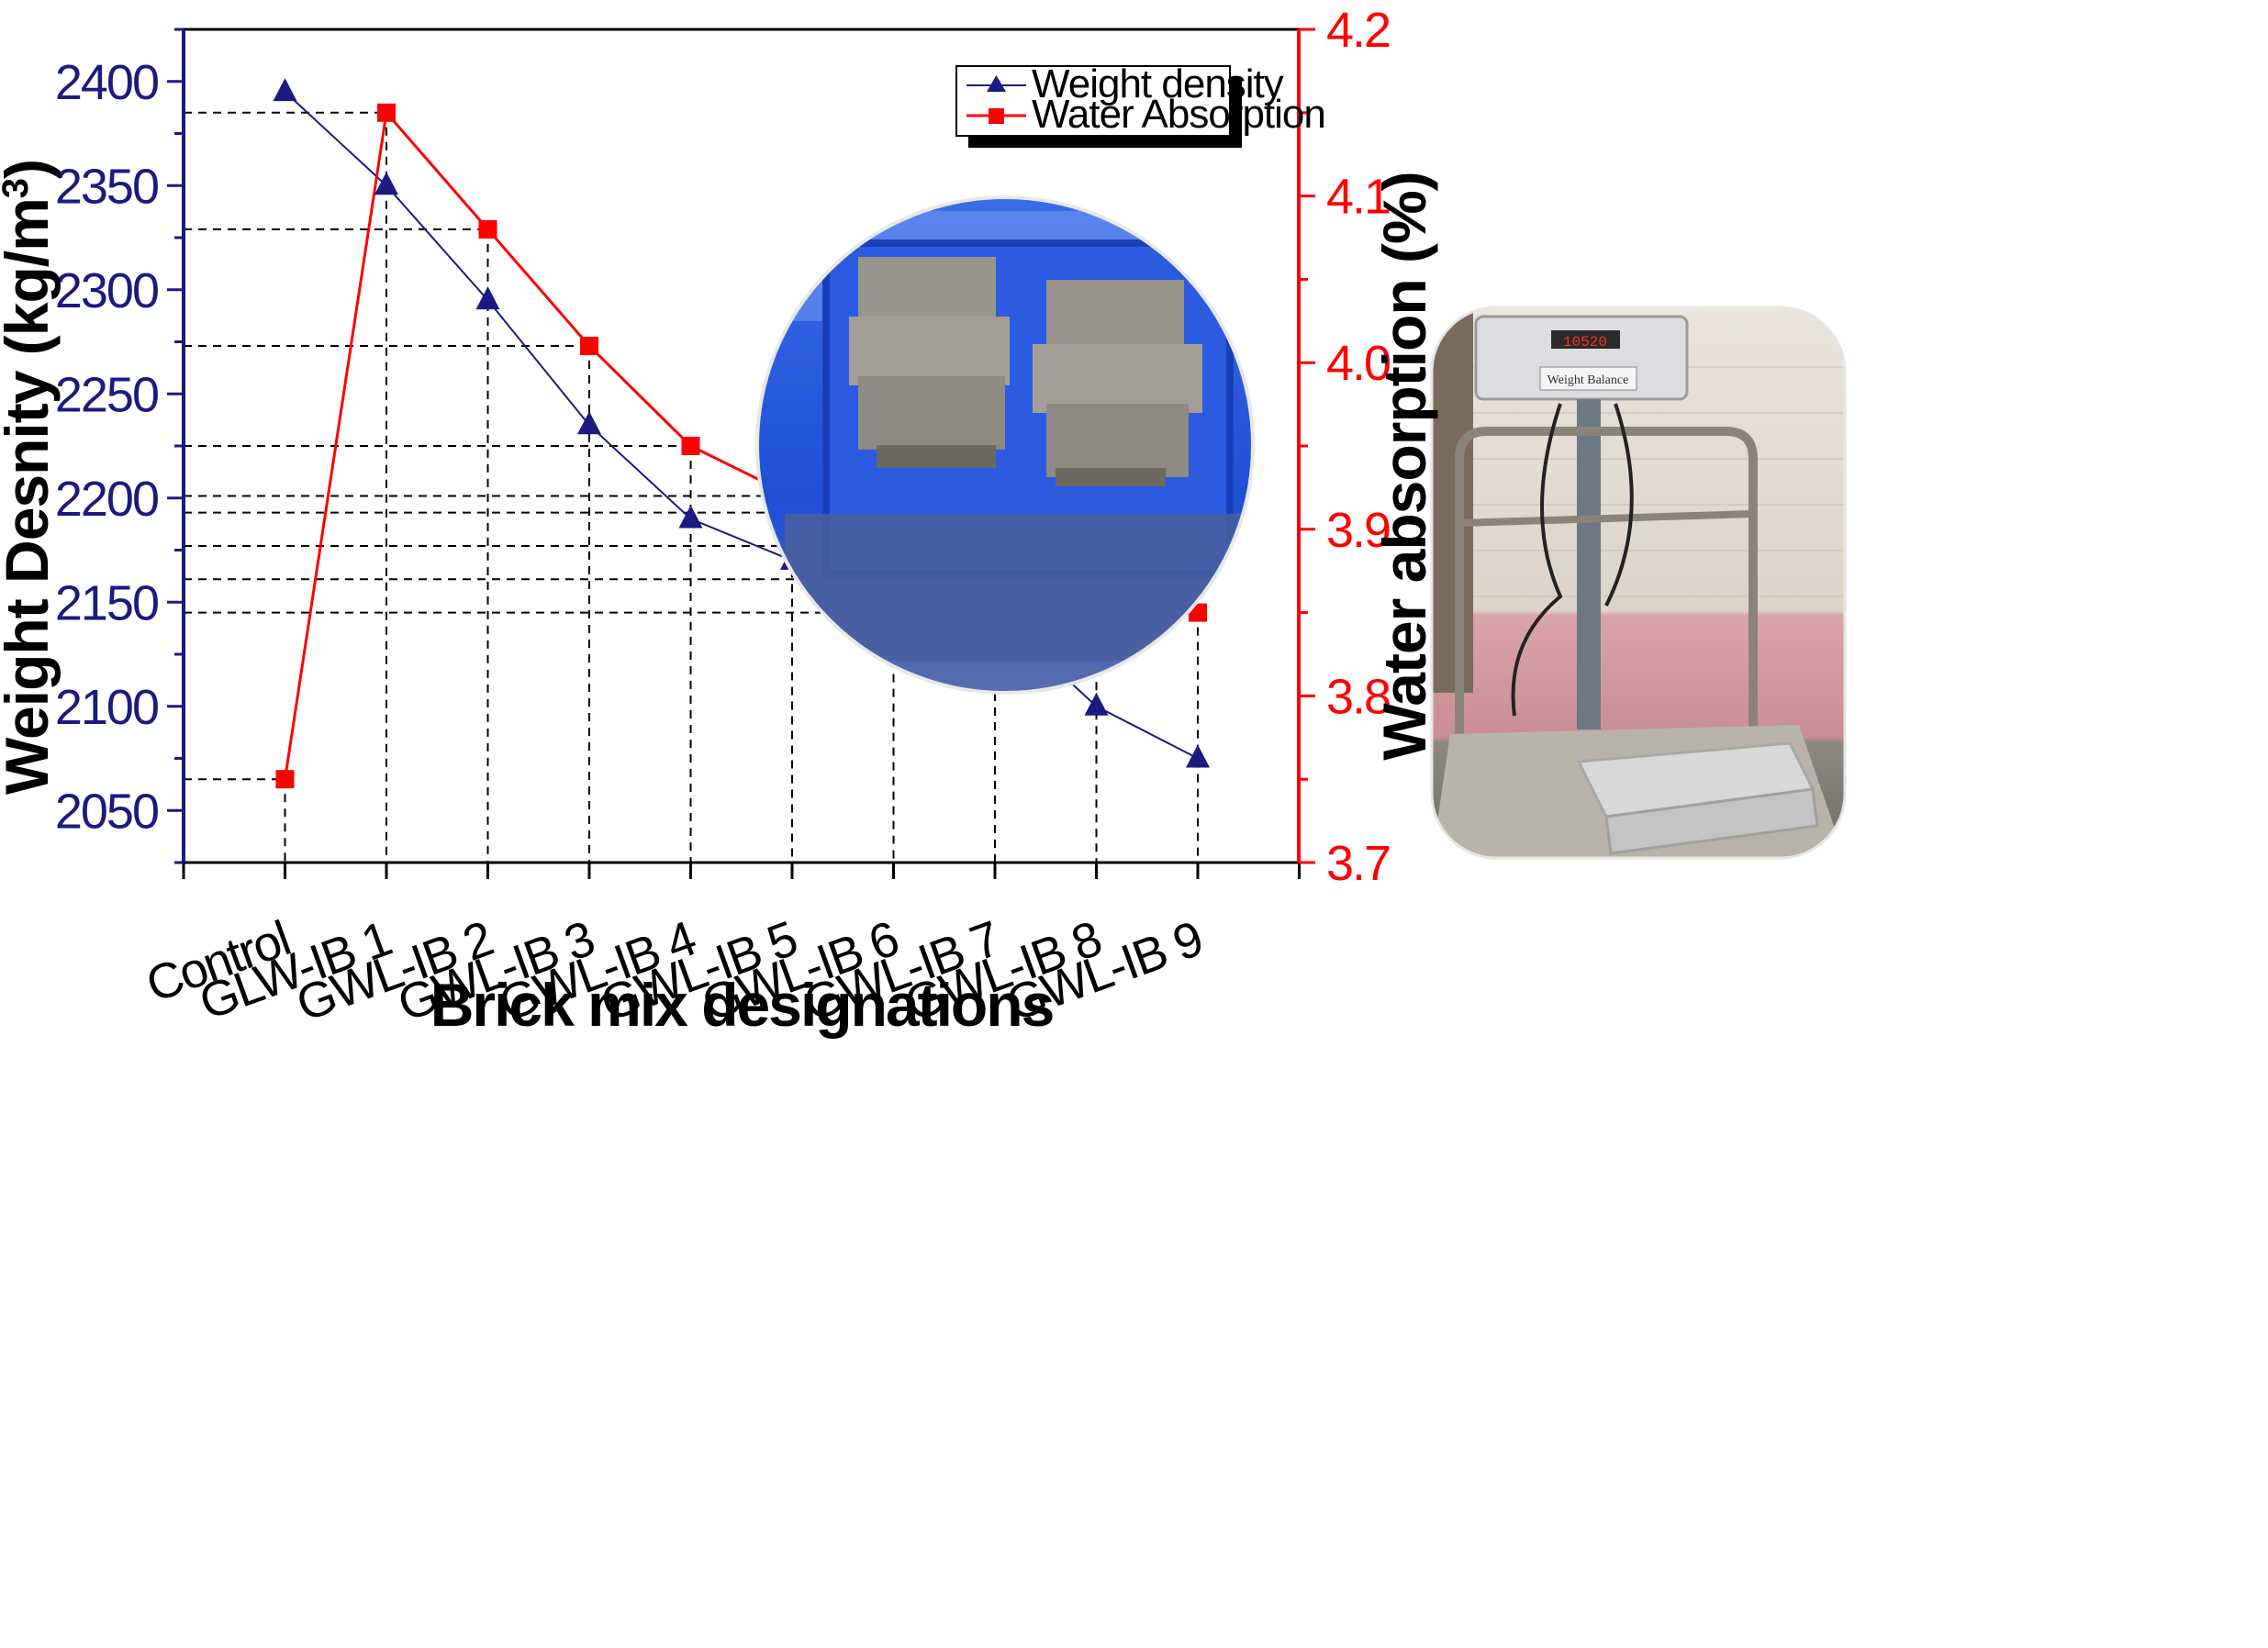  Describe the element at coordinates (106, 602) in the screenshot. I see `left-tick-label: 2150` at that location.